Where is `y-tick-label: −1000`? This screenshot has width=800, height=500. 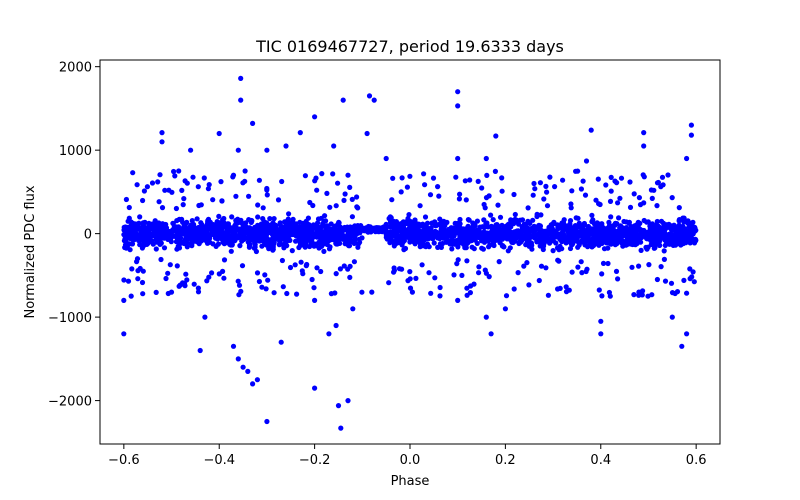 y-tick-label: −1000 is located at coordinates (70, 318).